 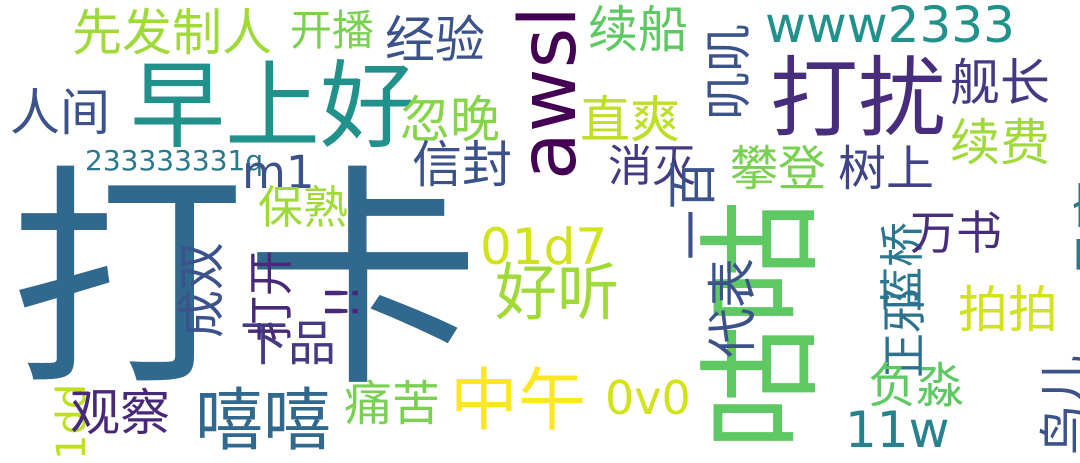 I want to click on word-xufei: 续费, so click(x=1000, y=143).